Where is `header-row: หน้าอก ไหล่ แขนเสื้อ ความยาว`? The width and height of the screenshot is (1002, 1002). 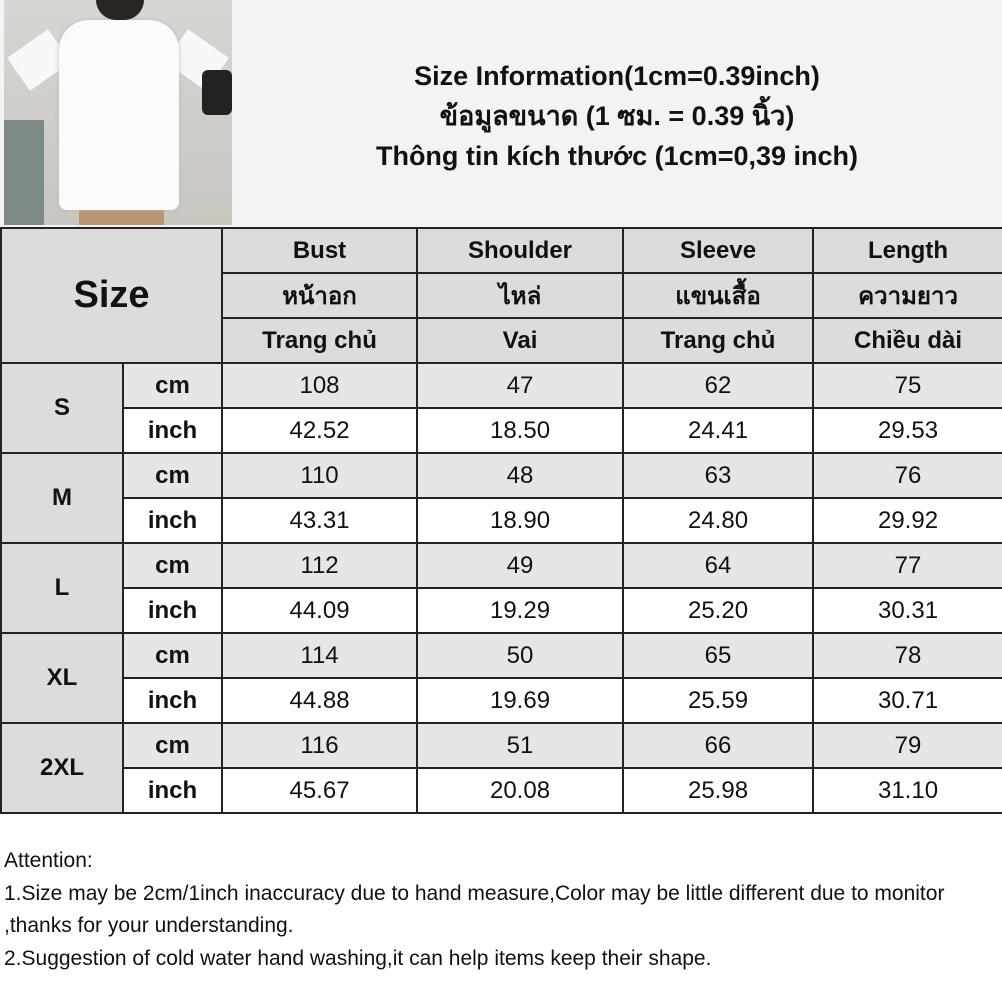
header-row: หน้าอก ไหล่ แขนเสื้อ ความยาว is located at coordinates (501, 295).